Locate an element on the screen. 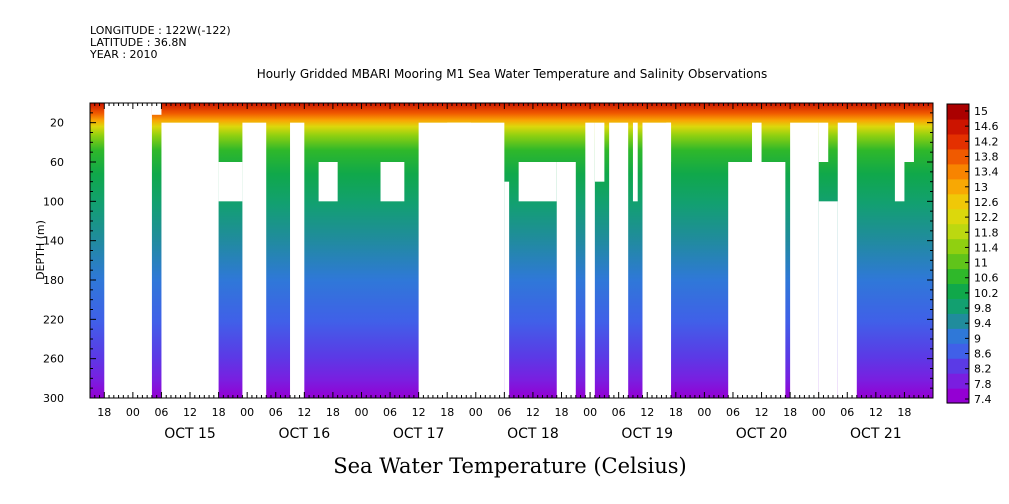 This screenshot has height=504, width=1009. colorbar-label: 12.6 is located at coordinates (986, 202).